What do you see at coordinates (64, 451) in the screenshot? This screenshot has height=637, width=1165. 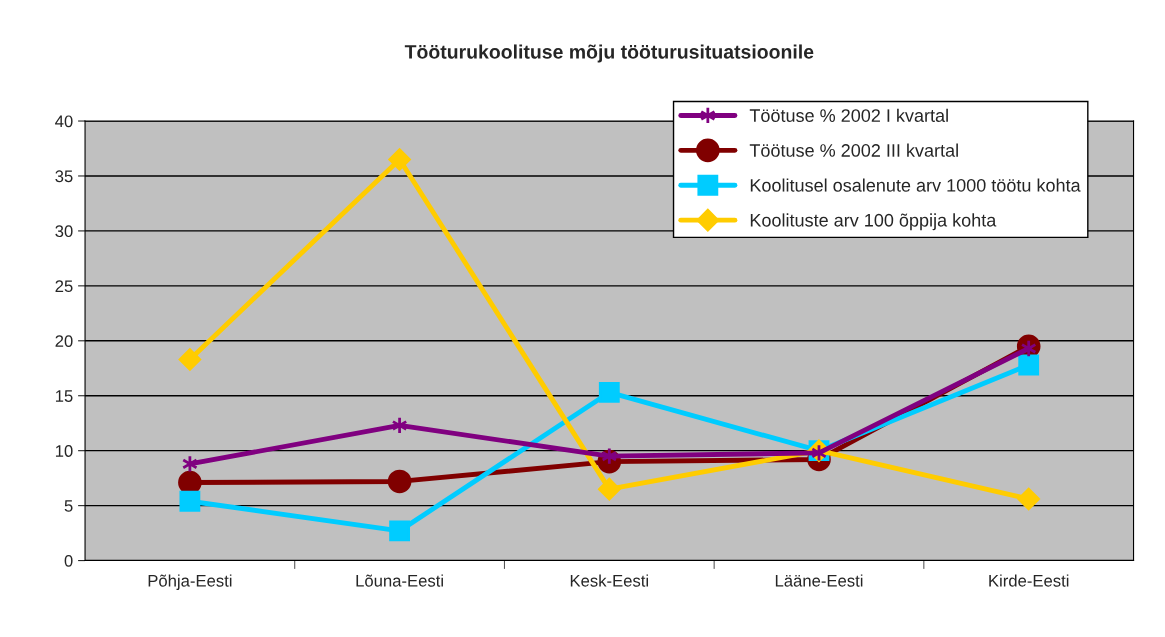 I see `y-tick-label: 10` at bounding box center [64, 451].